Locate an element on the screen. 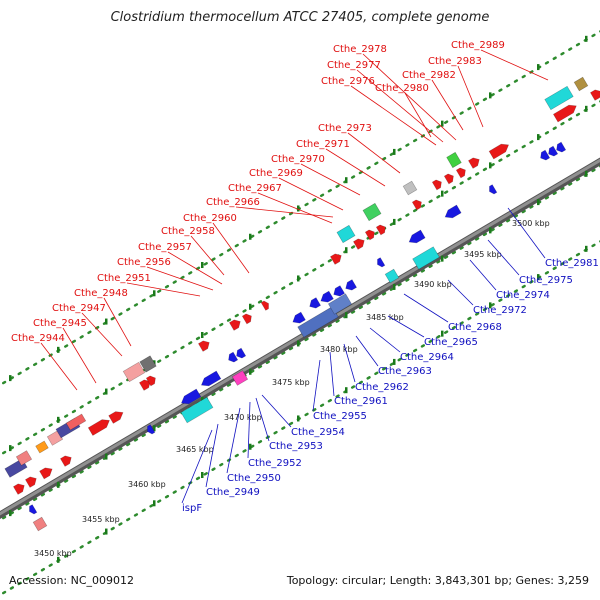  gene-label: Cthe_2975 is located at coordinates (546, 280).